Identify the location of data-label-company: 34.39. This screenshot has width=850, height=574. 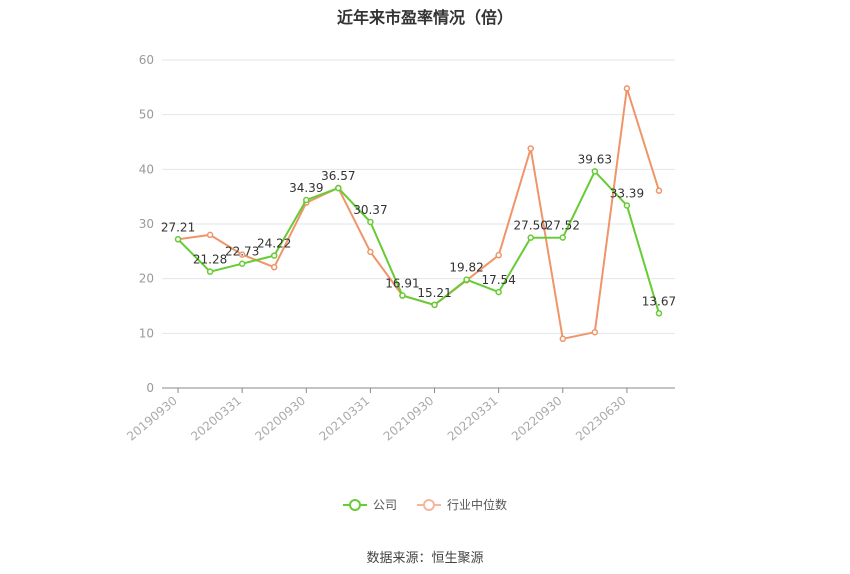
(306, 188).